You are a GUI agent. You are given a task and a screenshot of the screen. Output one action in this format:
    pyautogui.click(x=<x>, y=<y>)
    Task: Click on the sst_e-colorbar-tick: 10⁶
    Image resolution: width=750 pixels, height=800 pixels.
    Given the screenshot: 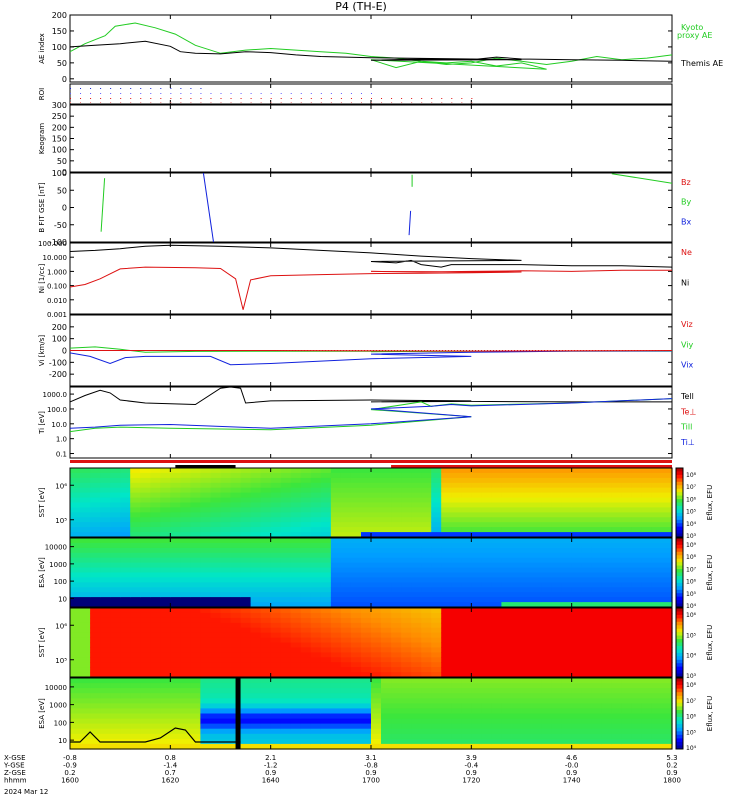 What is the action you would take?
    pyautogui.click(x=691, y=499)
    